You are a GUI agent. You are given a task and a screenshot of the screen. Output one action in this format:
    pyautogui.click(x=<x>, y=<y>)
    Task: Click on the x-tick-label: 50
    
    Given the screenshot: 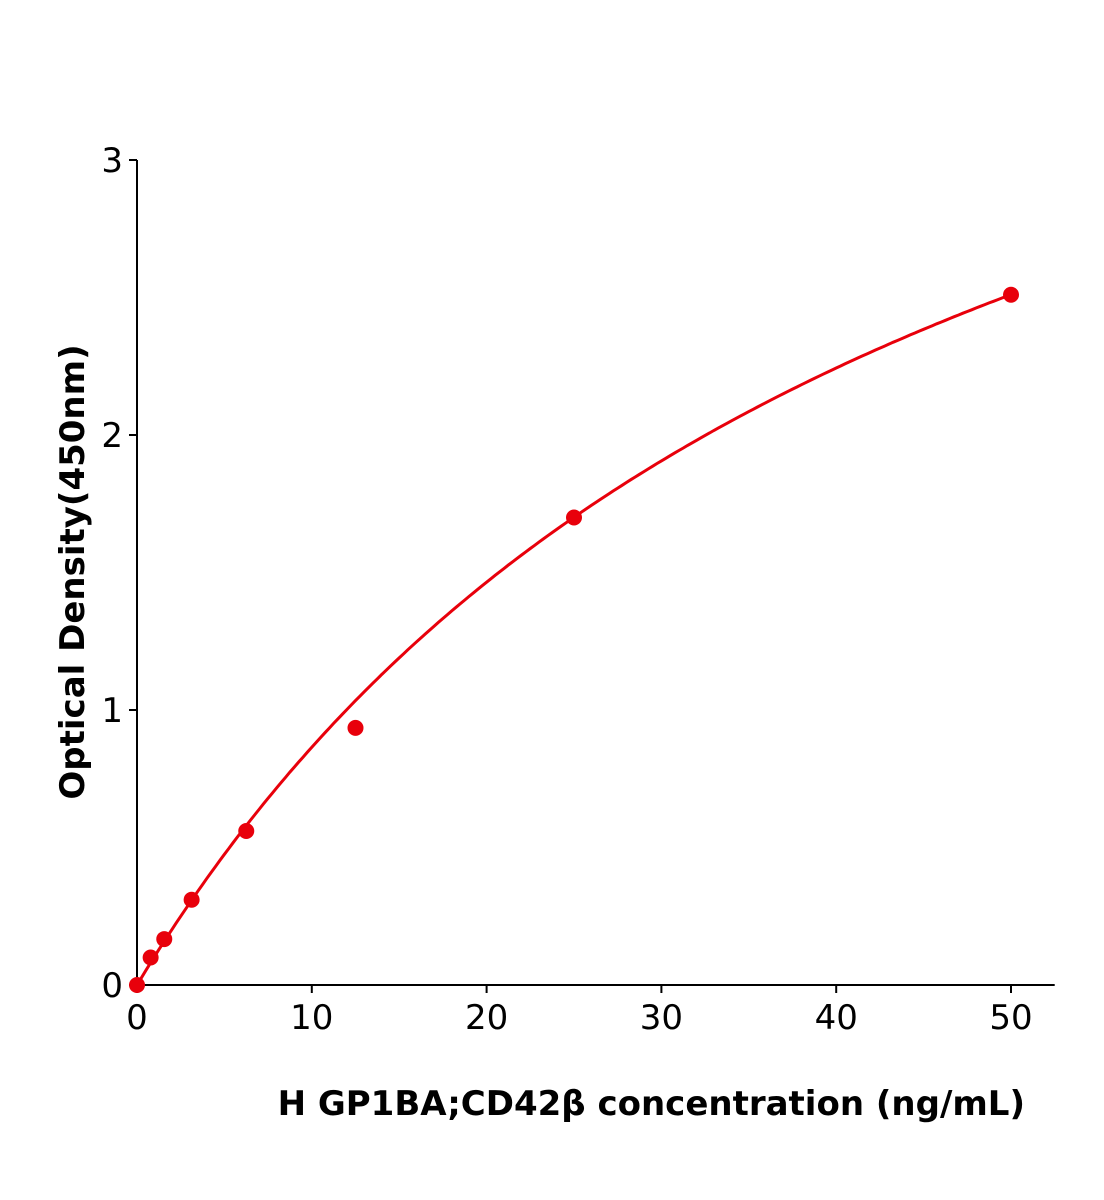 What is the action you would take?
    pyautogui.click(x=1010, y=1018)
    